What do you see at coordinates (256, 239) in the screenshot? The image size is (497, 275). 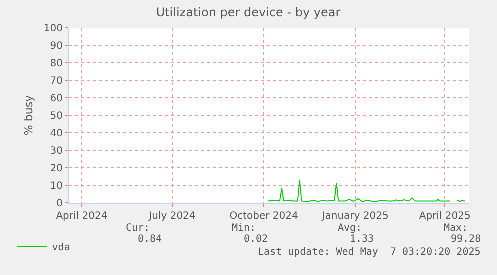 I see `text: 0.02` at bounding box center [256, 239].